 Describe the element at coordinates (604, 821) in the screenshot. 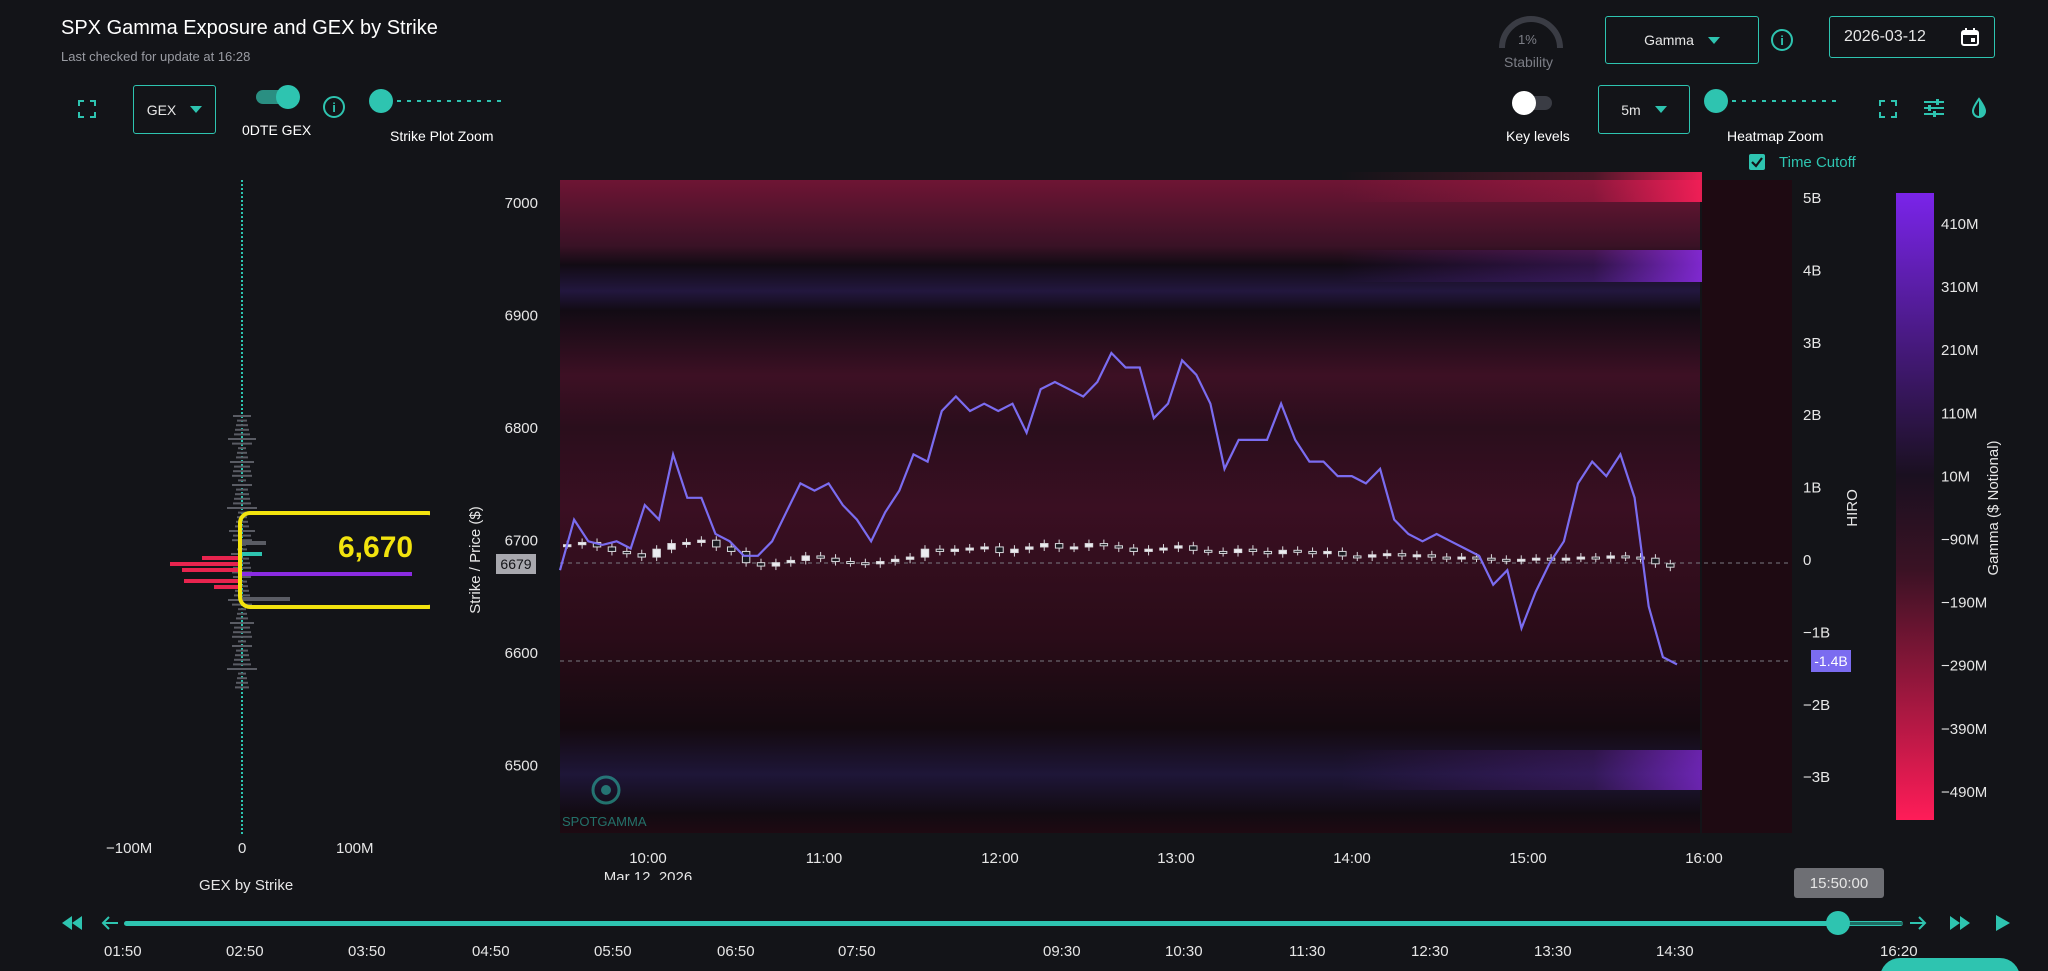

I see `watermark-text: SPOTGAMMA` at that location.